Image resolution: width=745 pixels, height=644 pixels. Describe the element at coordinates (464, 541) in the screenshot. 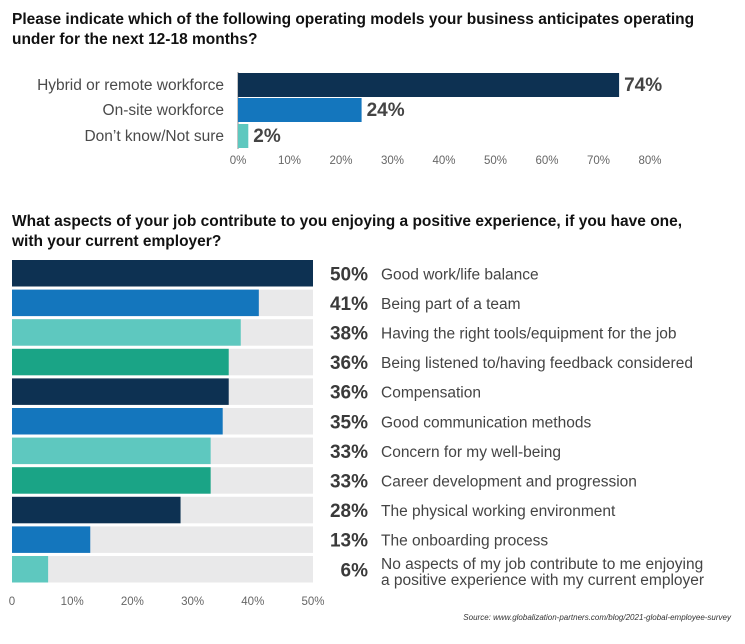

I see `chart2-category-label: The onboarding process` at that location.